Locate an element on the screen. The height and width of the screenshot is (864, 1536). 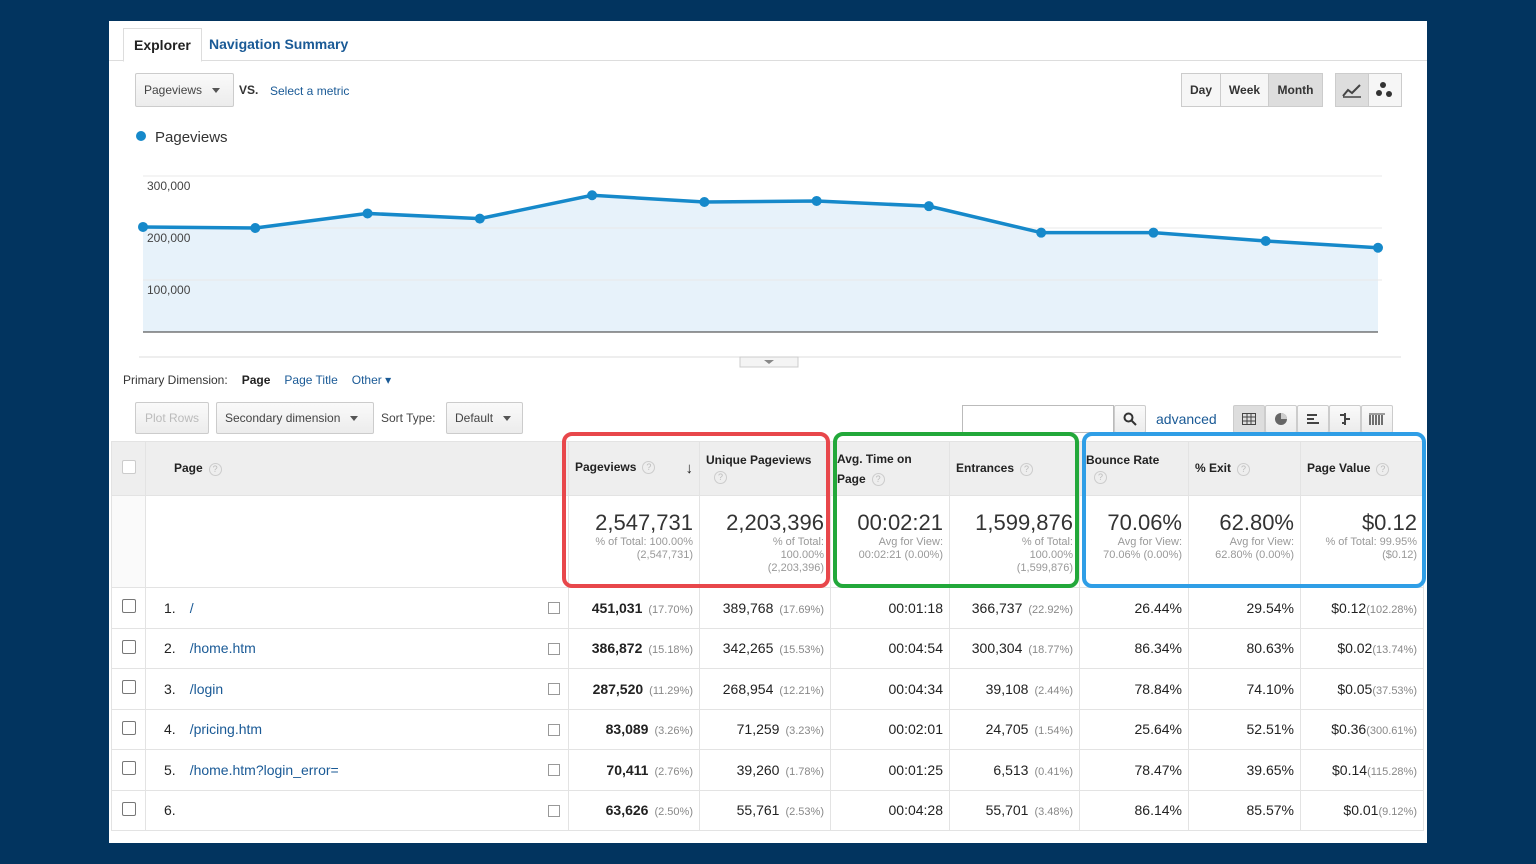
select-all-checkbox is located at coordinates (128, 467).